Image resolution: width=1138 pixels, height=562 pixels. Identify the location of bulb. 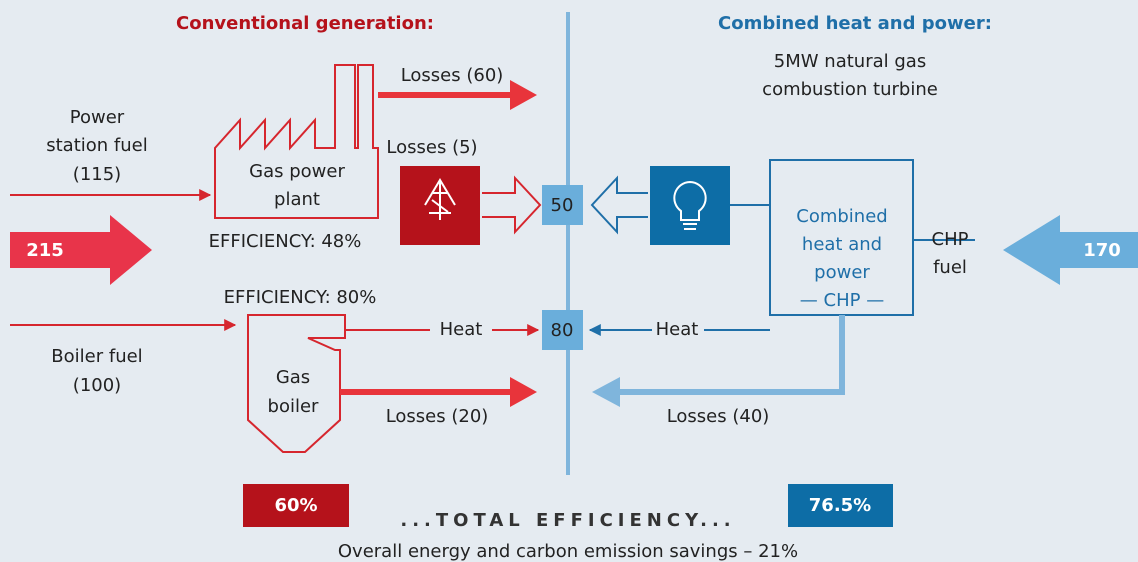
(690, 205).